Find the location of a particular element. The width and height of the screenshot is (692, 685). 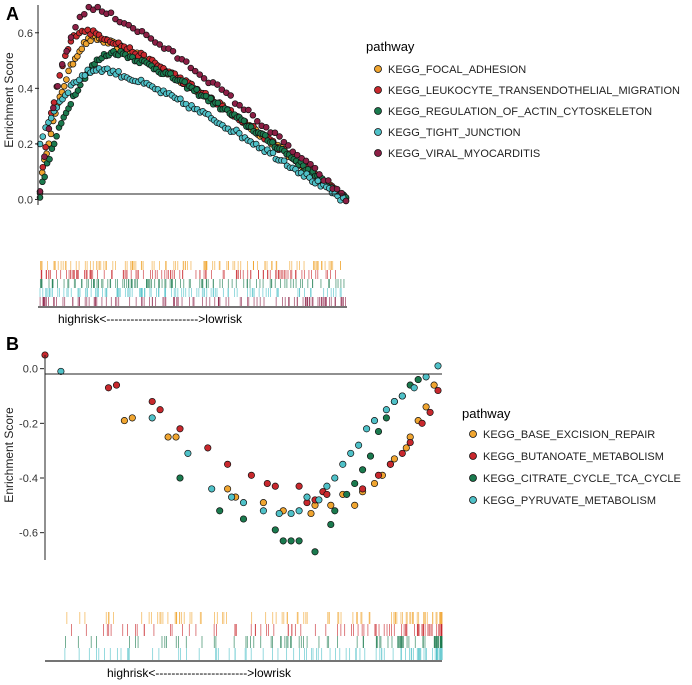

panel-a-label: A is located at coordinates (12, 14).